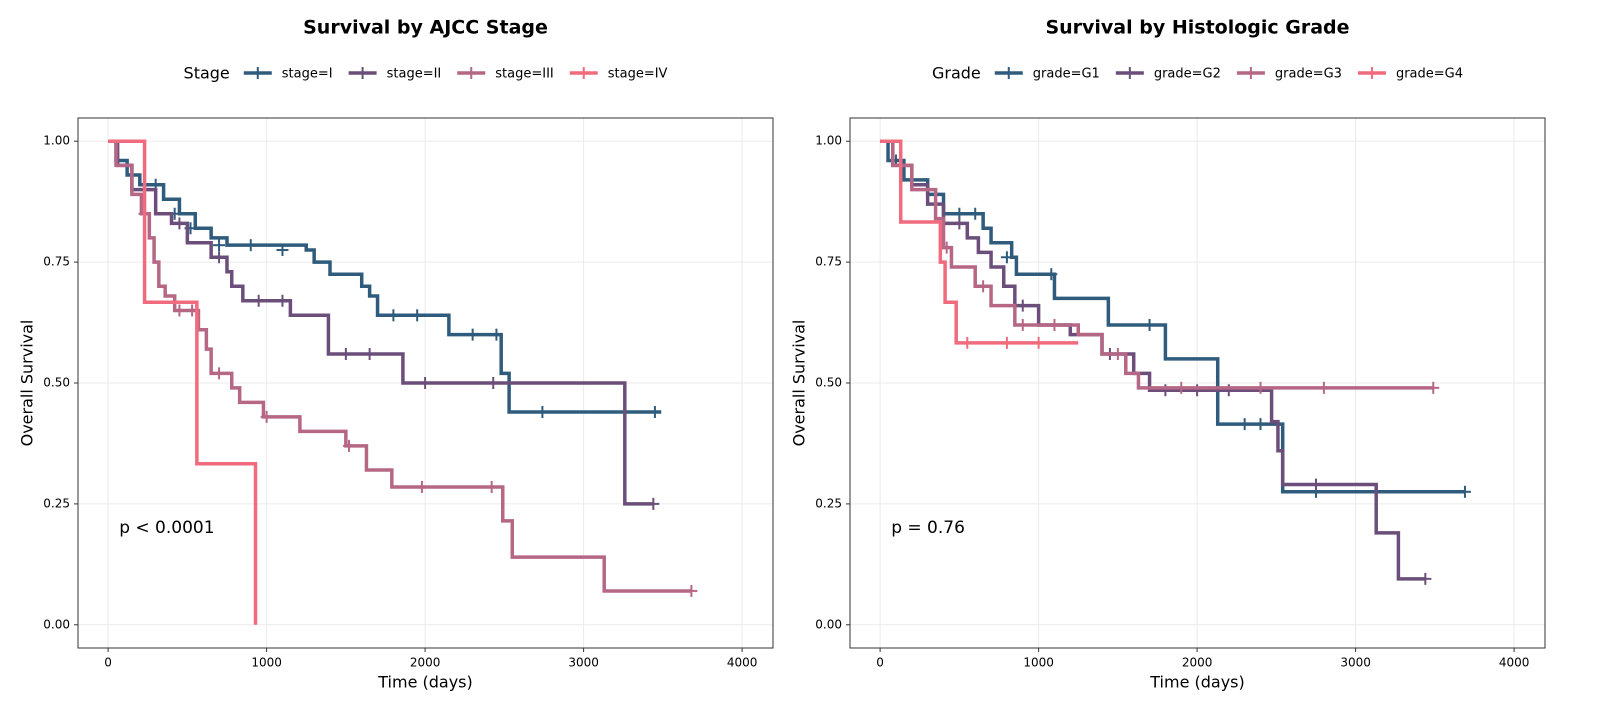 Image resolution: width=1600 pixels, height=727 pixels. Describe the element at coordinates (1066, 74) in the screenshot. I see `legend-label: grade=G1` at that location.